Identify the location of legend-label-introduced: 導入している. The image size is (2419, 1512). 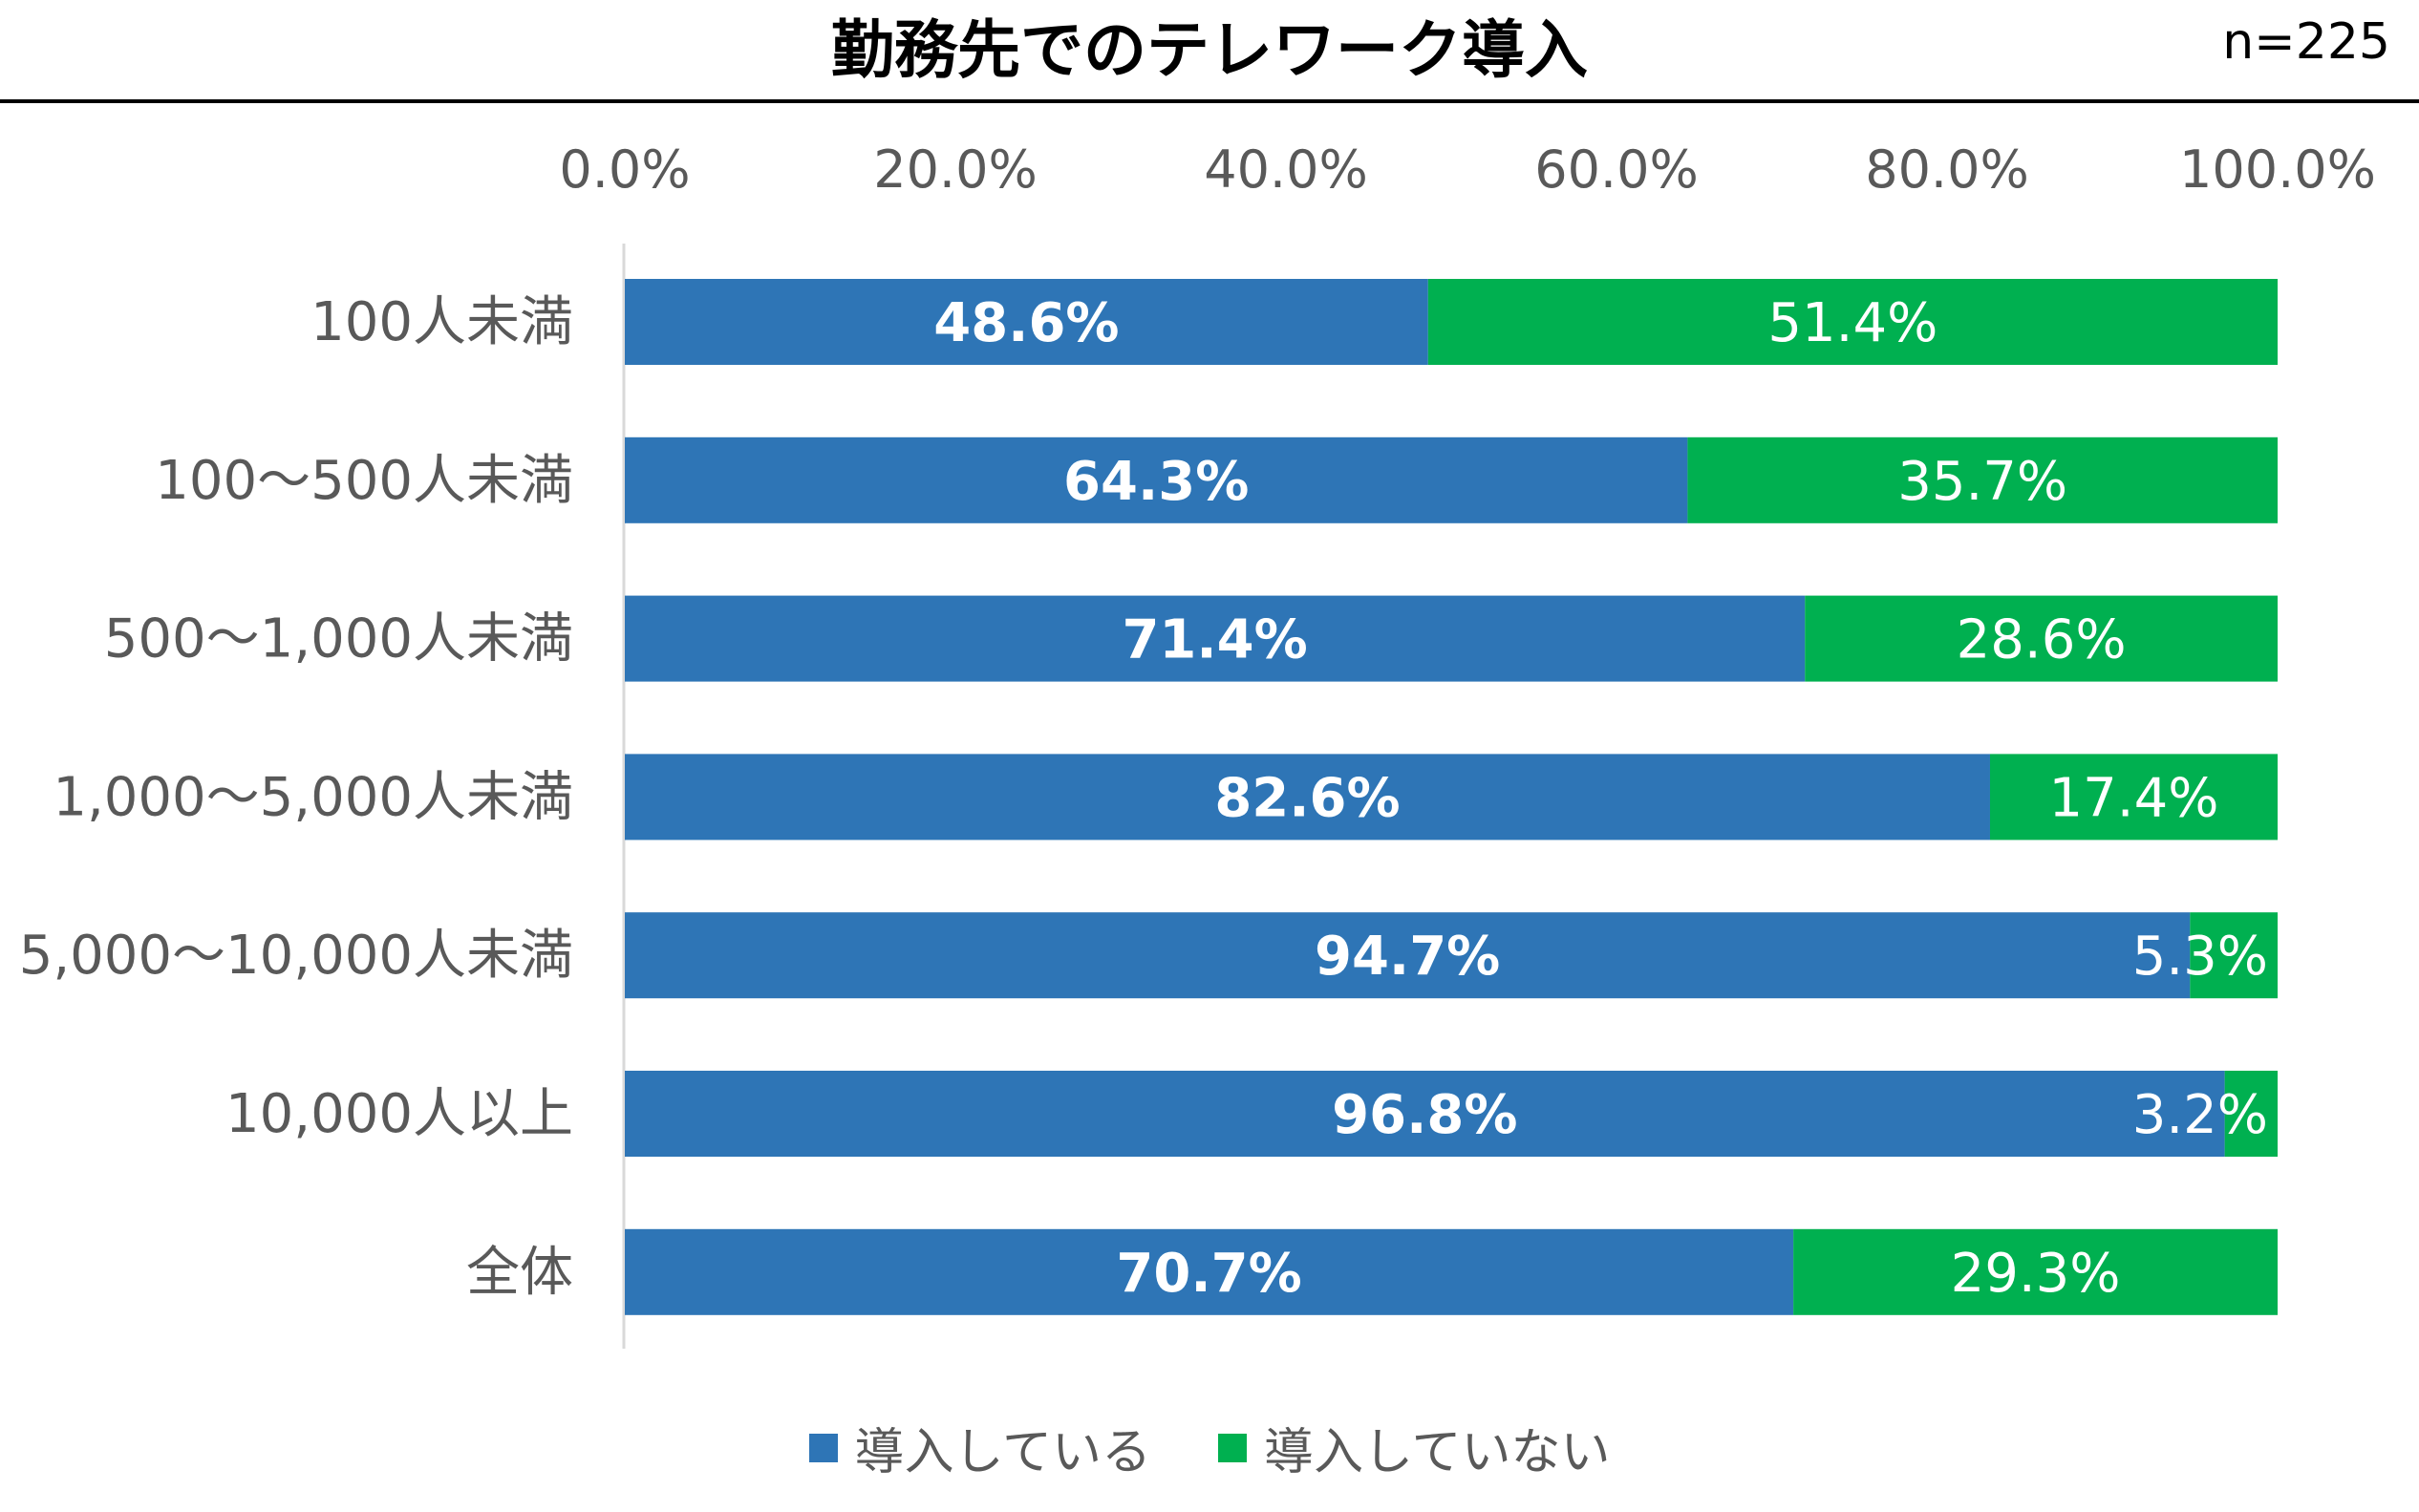
(1003, 1452).